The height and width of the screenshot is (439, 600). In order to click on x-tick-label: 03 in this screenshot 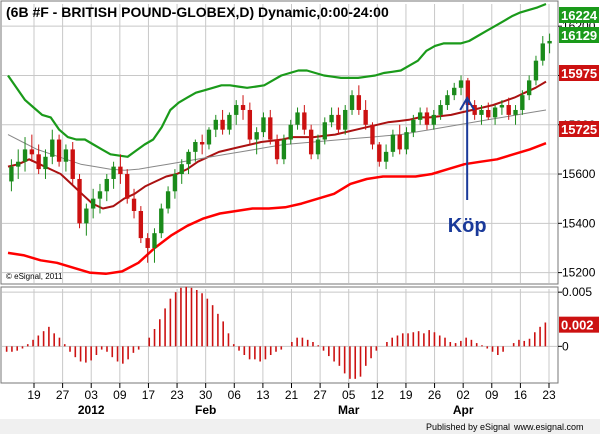, I will do `click(92, 395)`.